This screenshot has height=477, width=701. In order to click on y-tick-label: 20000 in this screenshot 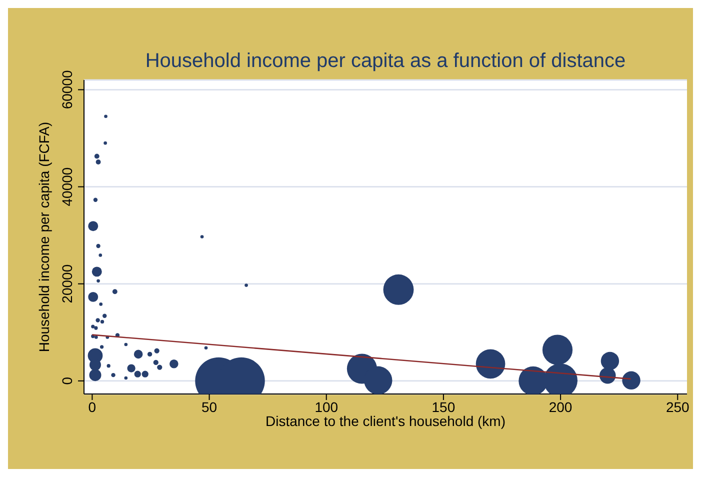, I will do `click(67, 284)`.